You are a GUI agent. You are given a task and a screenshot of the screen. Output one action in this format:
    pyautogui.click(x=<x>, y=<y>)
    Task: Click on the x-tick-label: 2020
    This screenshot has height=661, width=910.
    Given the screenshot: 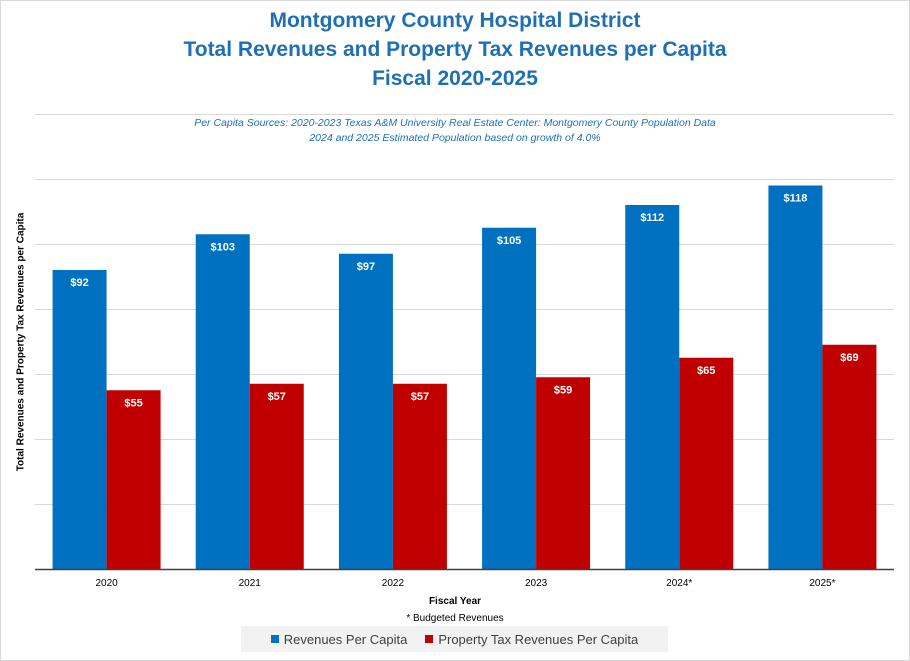 What is the action you would take?
    pyautogui.click(x=106, y=583)
    